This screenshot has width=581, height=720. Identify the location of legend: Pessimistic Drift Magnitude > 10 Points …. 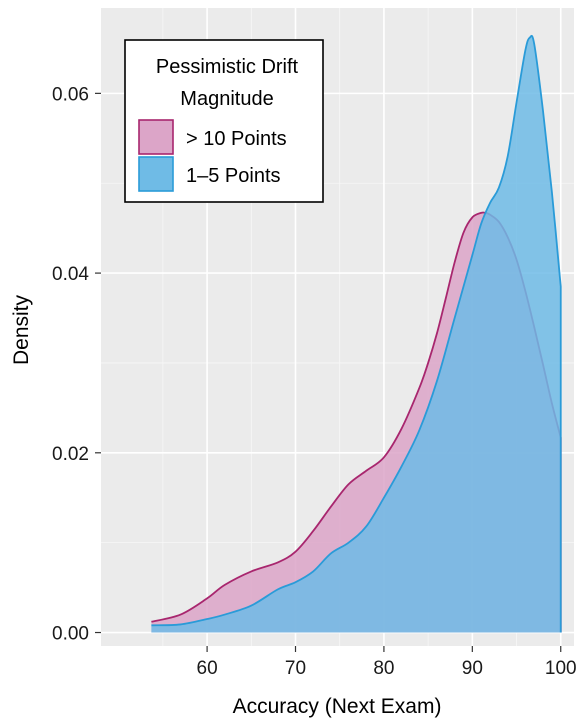
(224, 121).